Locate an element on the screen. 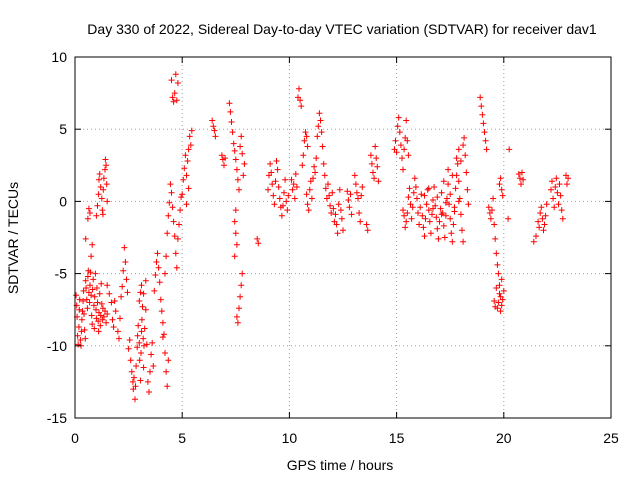 This screenshot has width=640, height=480. y-tick-label: 0 is located at coordinates (63, 201).